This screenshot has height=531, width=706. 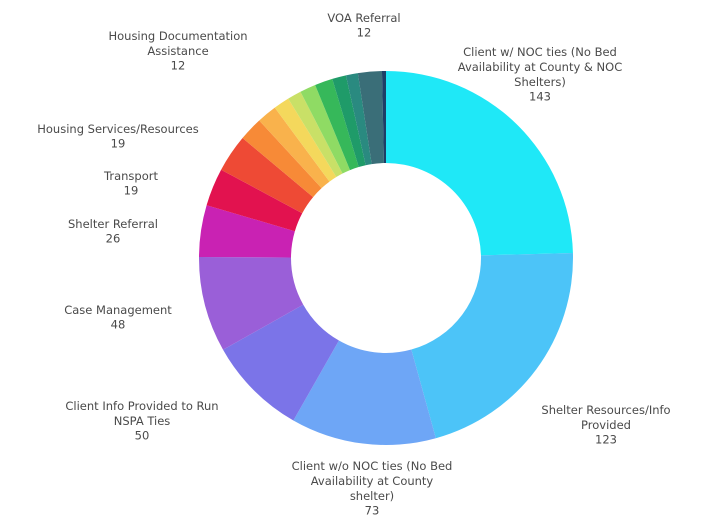 What do you see at coordinates (606, 440) in the screenshot?
I see `value-label: 123` at bounding box center [606, 440].